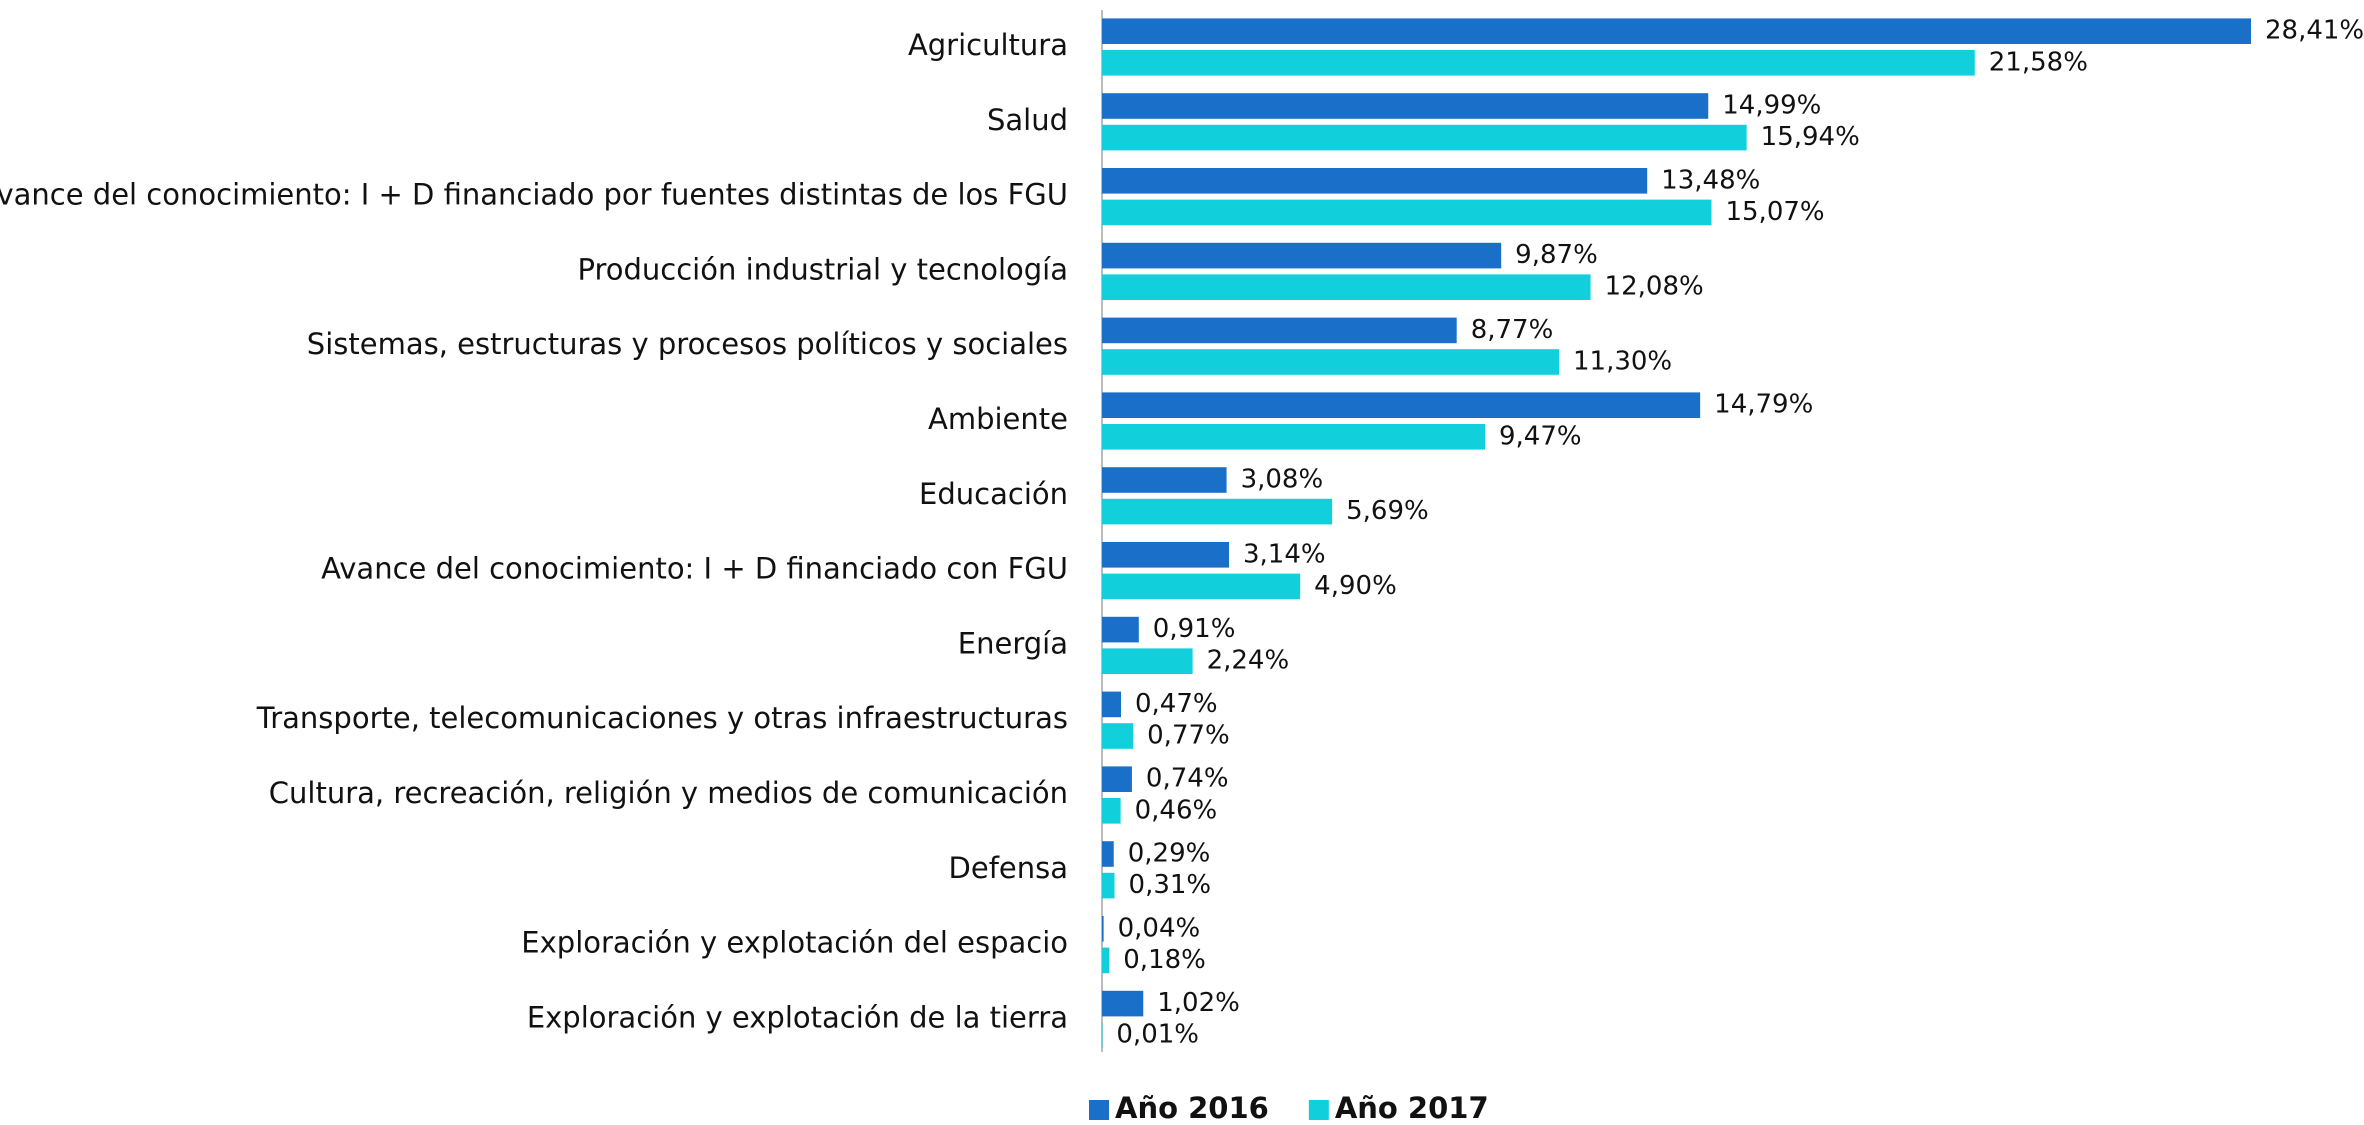 The image size is (2364, 1125). What do you see at coordinates (1810, 137) in the screenshot?
I see `value-label: 15,94%` at bounding box center [1810, 137].